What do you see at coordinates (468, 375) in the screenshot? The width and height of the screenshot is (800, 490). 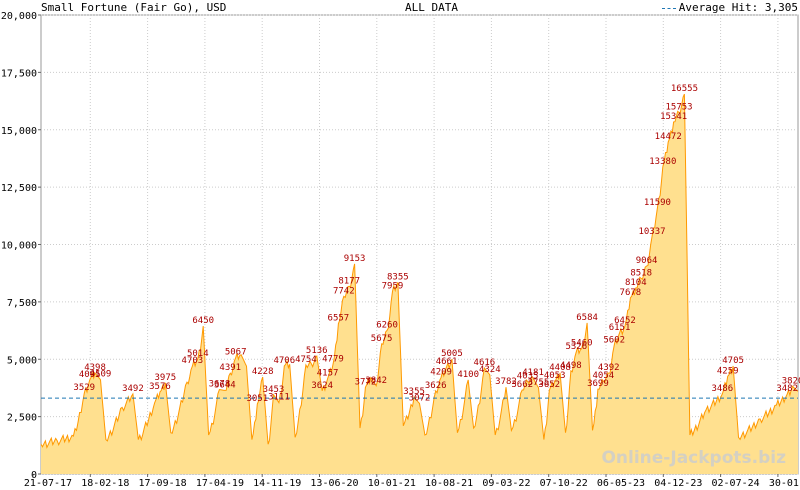 I see `value-label: 4100` at bounding box center [468, 375].